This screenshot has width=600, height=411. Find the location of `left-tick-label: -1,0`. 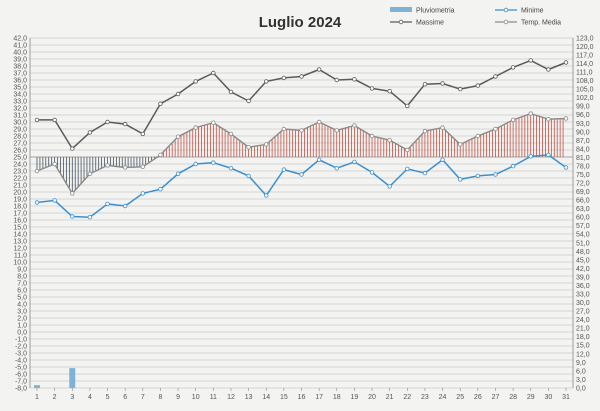

left-tick-label: -1,0 is located at coordinates (21, 339).